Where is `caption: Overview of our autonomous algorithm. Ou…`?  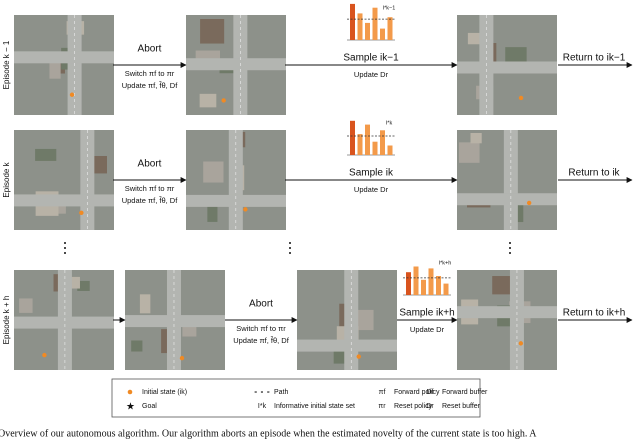 caption: Overview of our autonomous algorithm. Ou… is located at coordinates (268, 433).